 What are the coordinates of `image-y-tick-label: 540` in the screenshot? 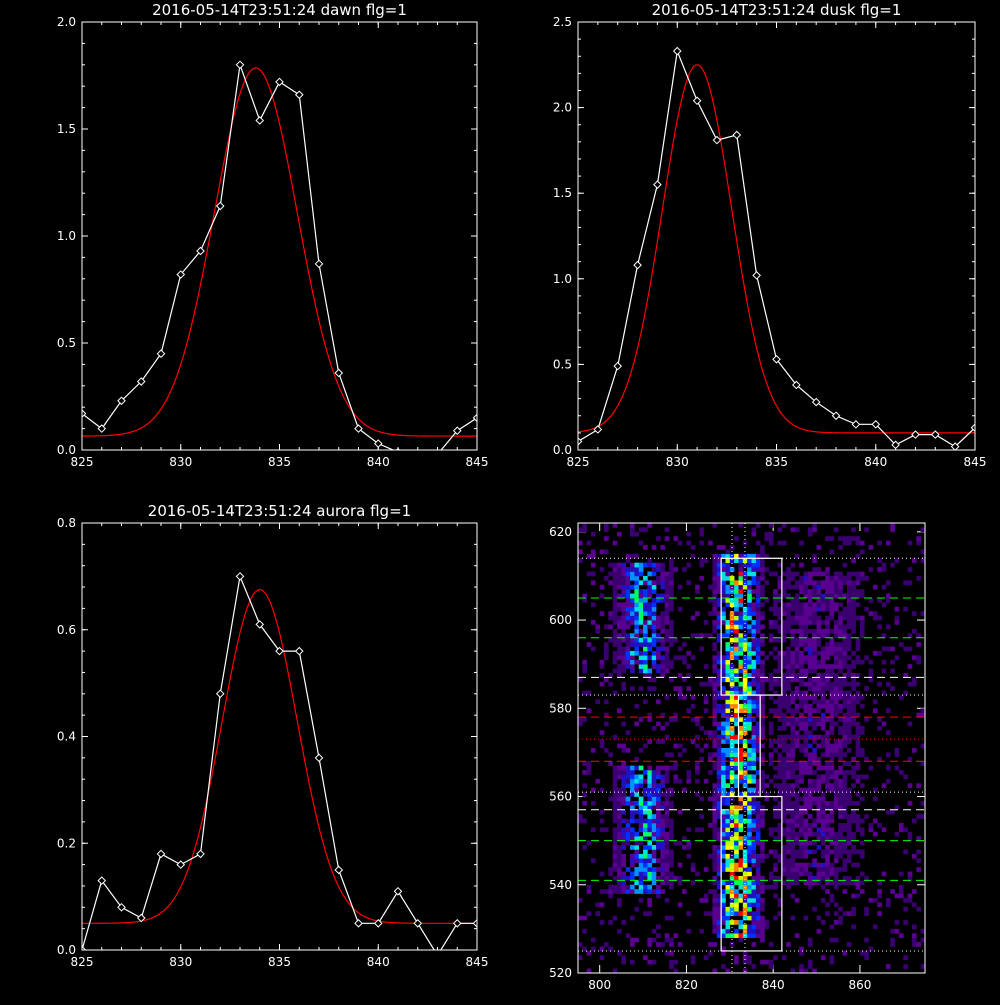 It's located at (560, 885).